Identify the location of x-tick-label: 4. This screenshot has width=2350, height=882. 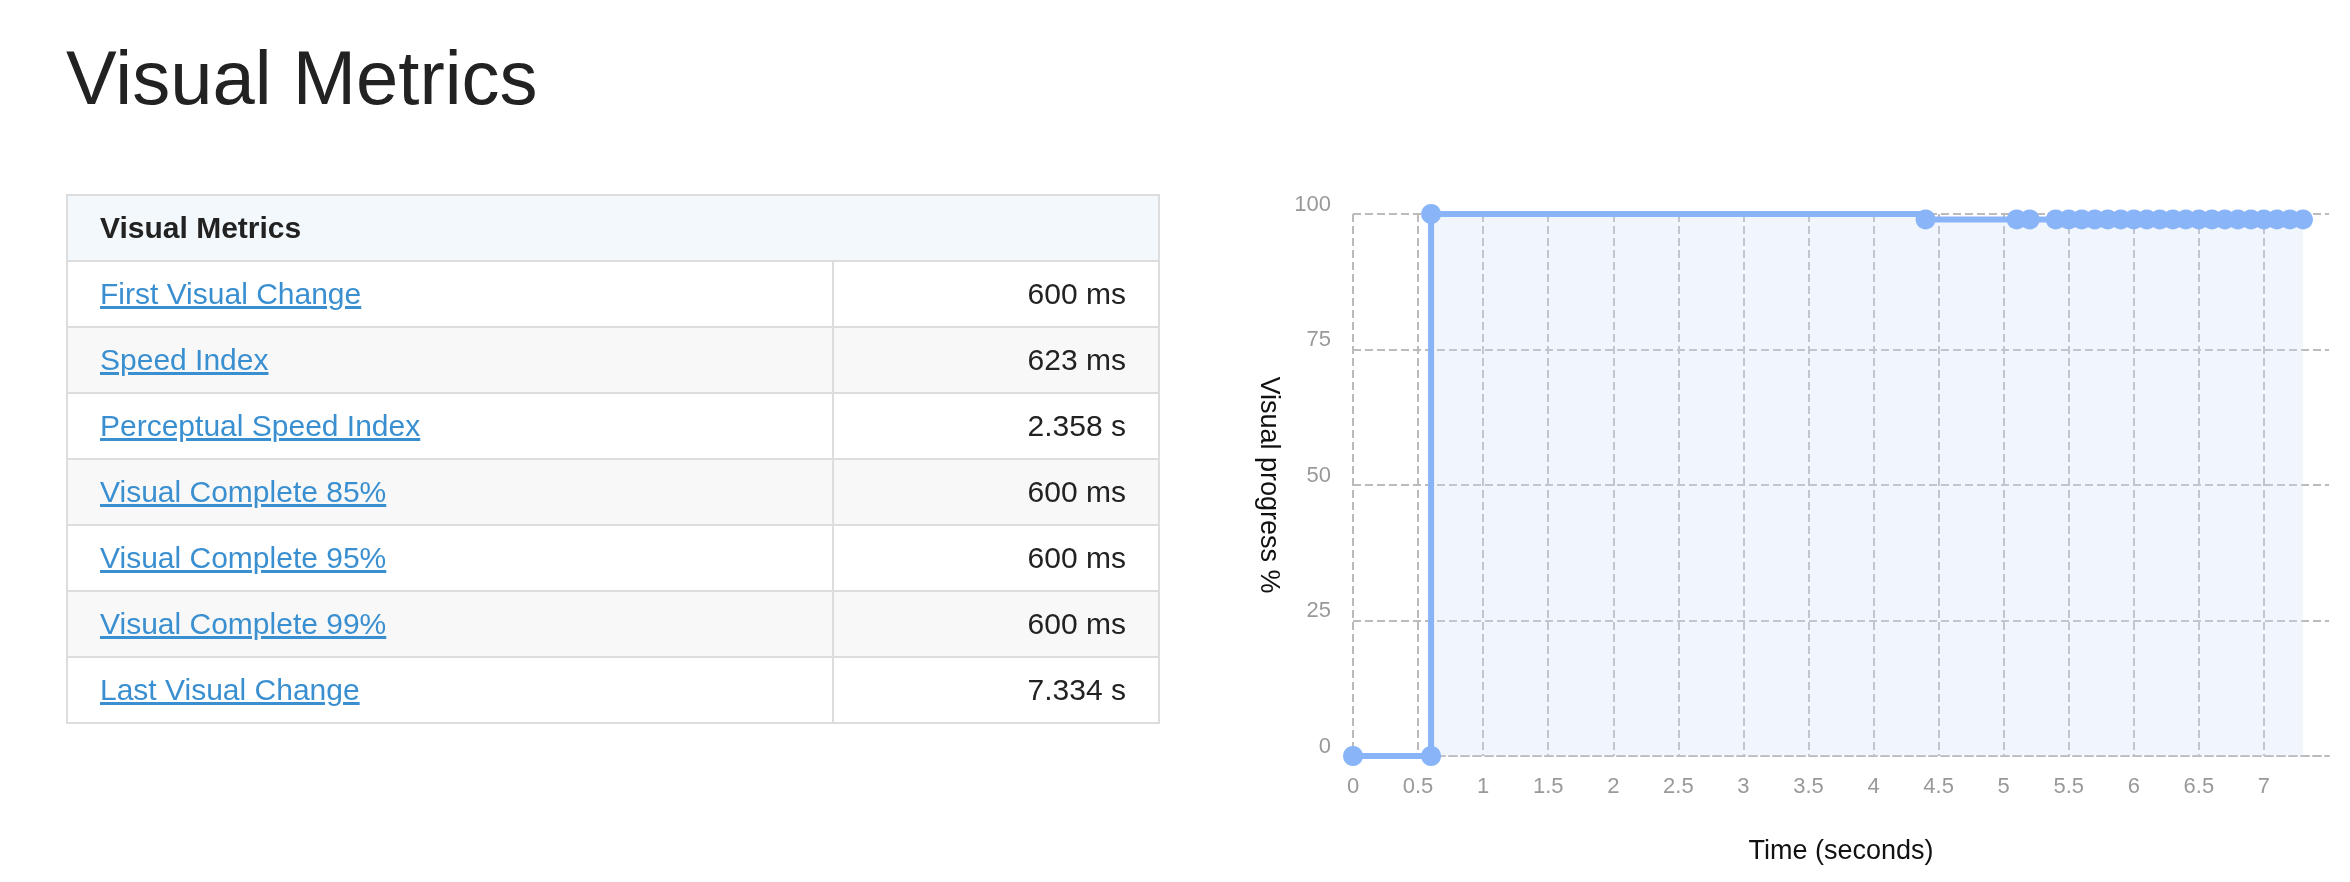
(1873, 785).